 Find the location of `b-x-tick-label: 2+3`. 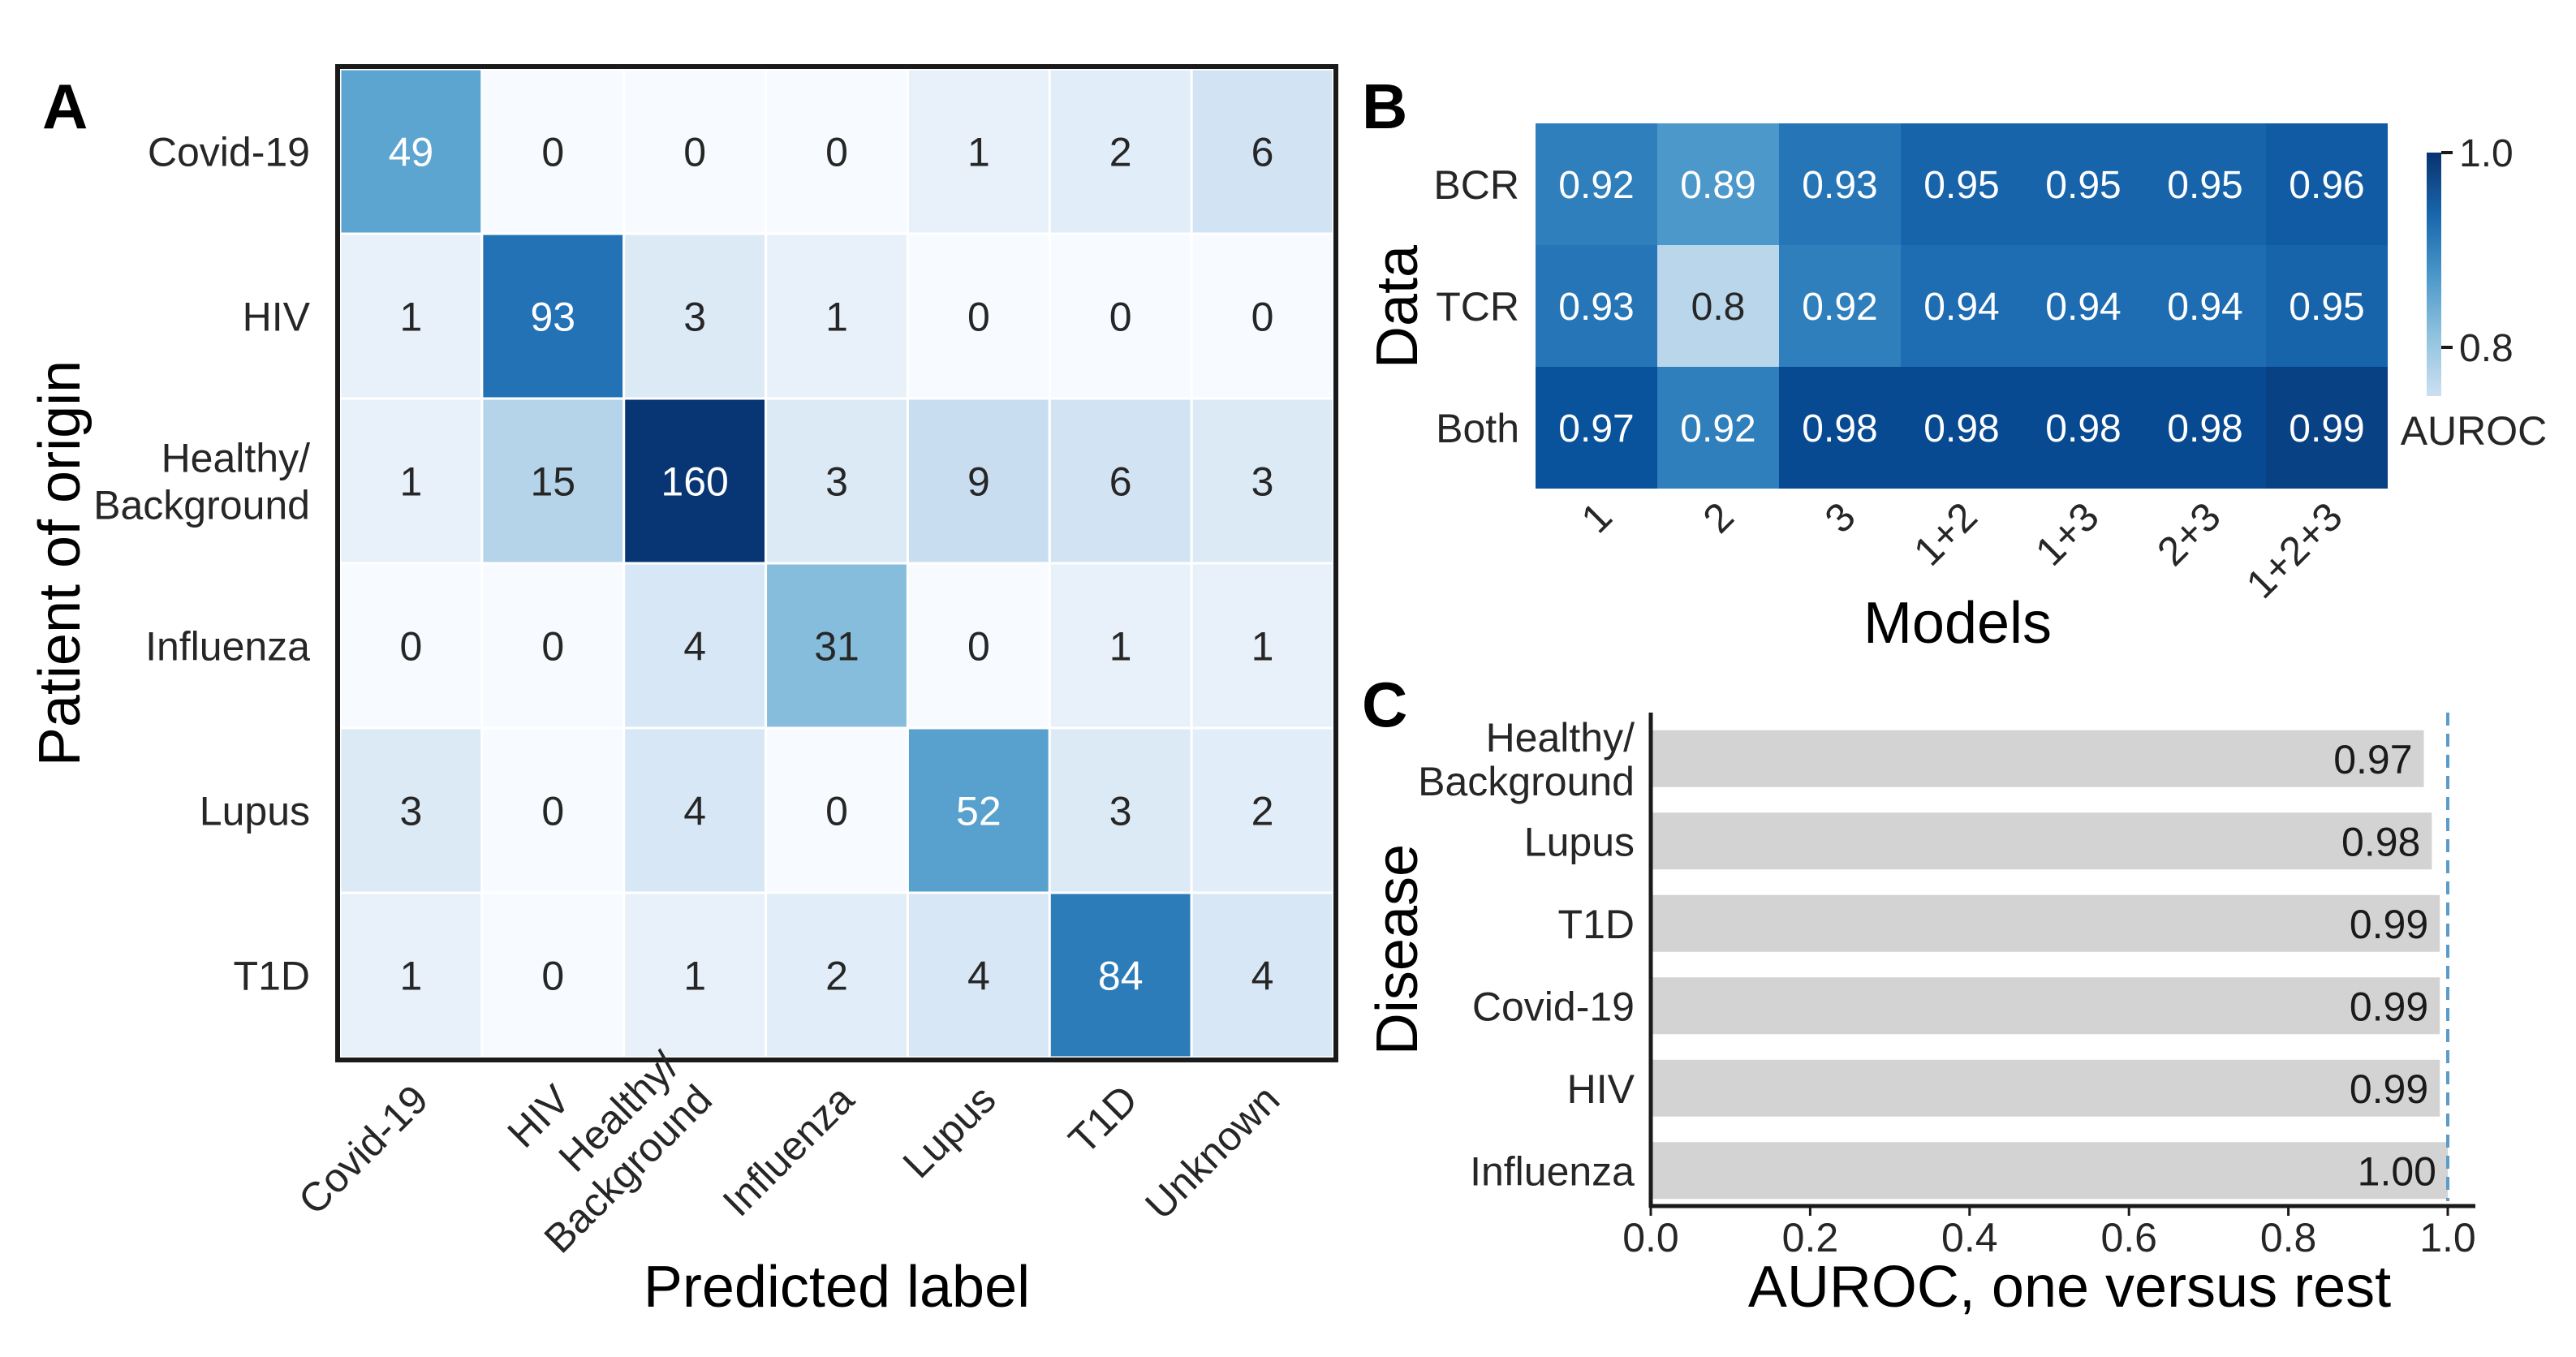

b-x-tick-label: 2+3 is located at coordinates (2189, 534).